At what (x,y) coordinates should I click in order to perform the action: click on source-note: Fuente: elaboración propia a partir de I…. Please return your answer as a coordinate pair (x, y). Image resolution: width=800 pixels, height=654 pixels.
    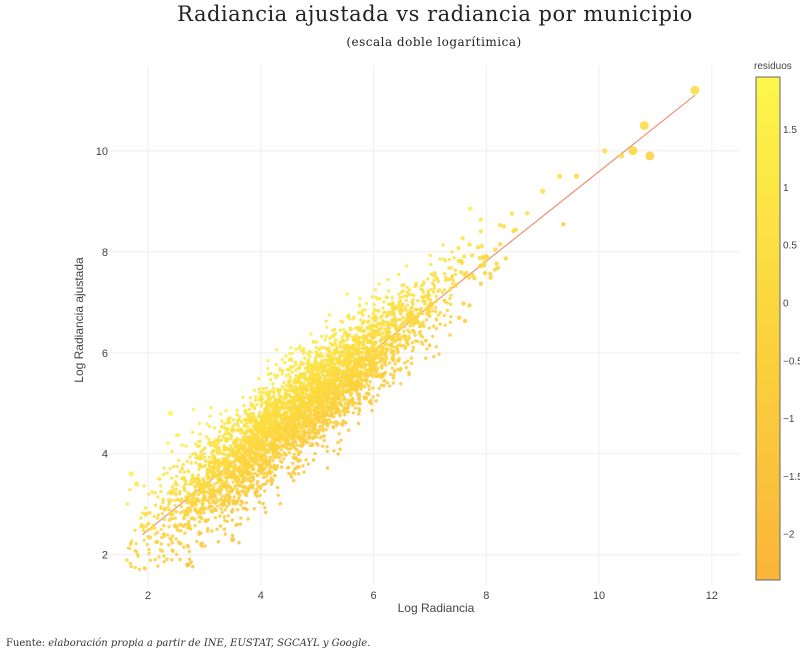
    Looking at the image, I should click on (188, 643).